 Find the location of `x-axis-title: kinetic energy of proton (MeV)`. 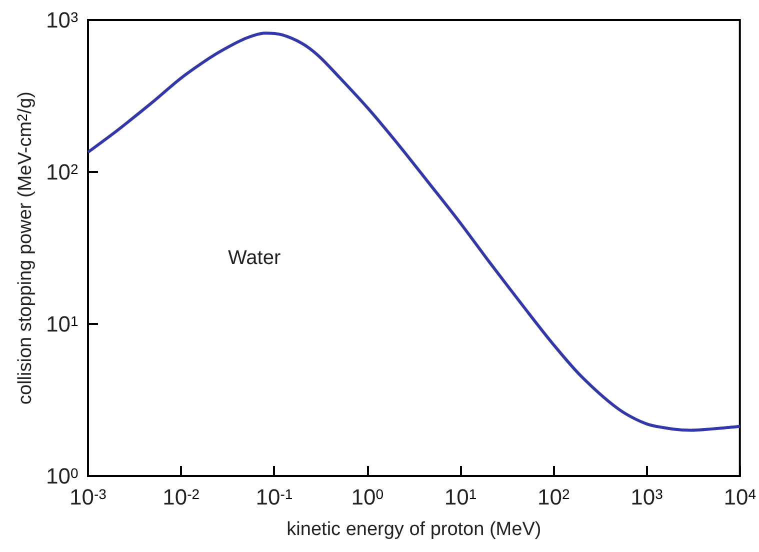

x-axis-title: kinetic energy of proton (MeV) is located at coordinates (414, 529).